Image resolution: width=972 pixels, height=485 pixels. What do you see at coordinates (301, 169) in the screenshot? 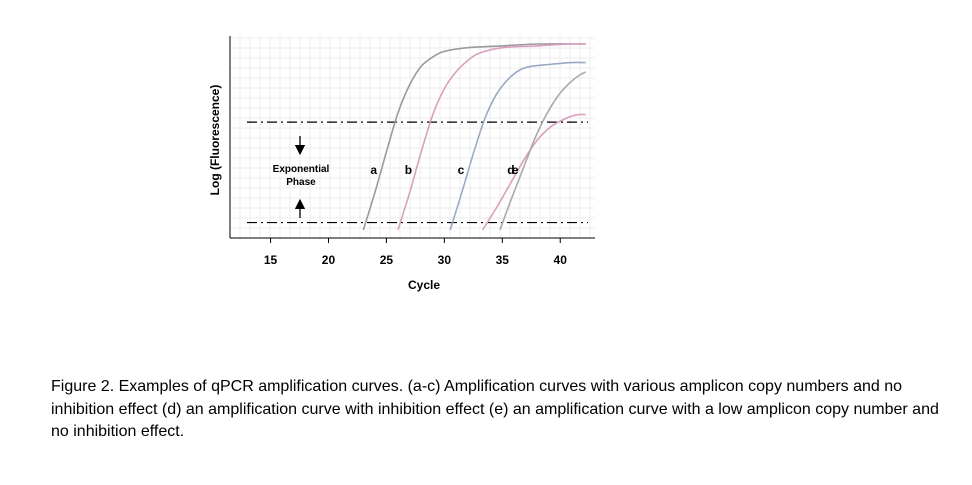
I see `phase-label-line1: Exponential` at bounding box center [301, 169].